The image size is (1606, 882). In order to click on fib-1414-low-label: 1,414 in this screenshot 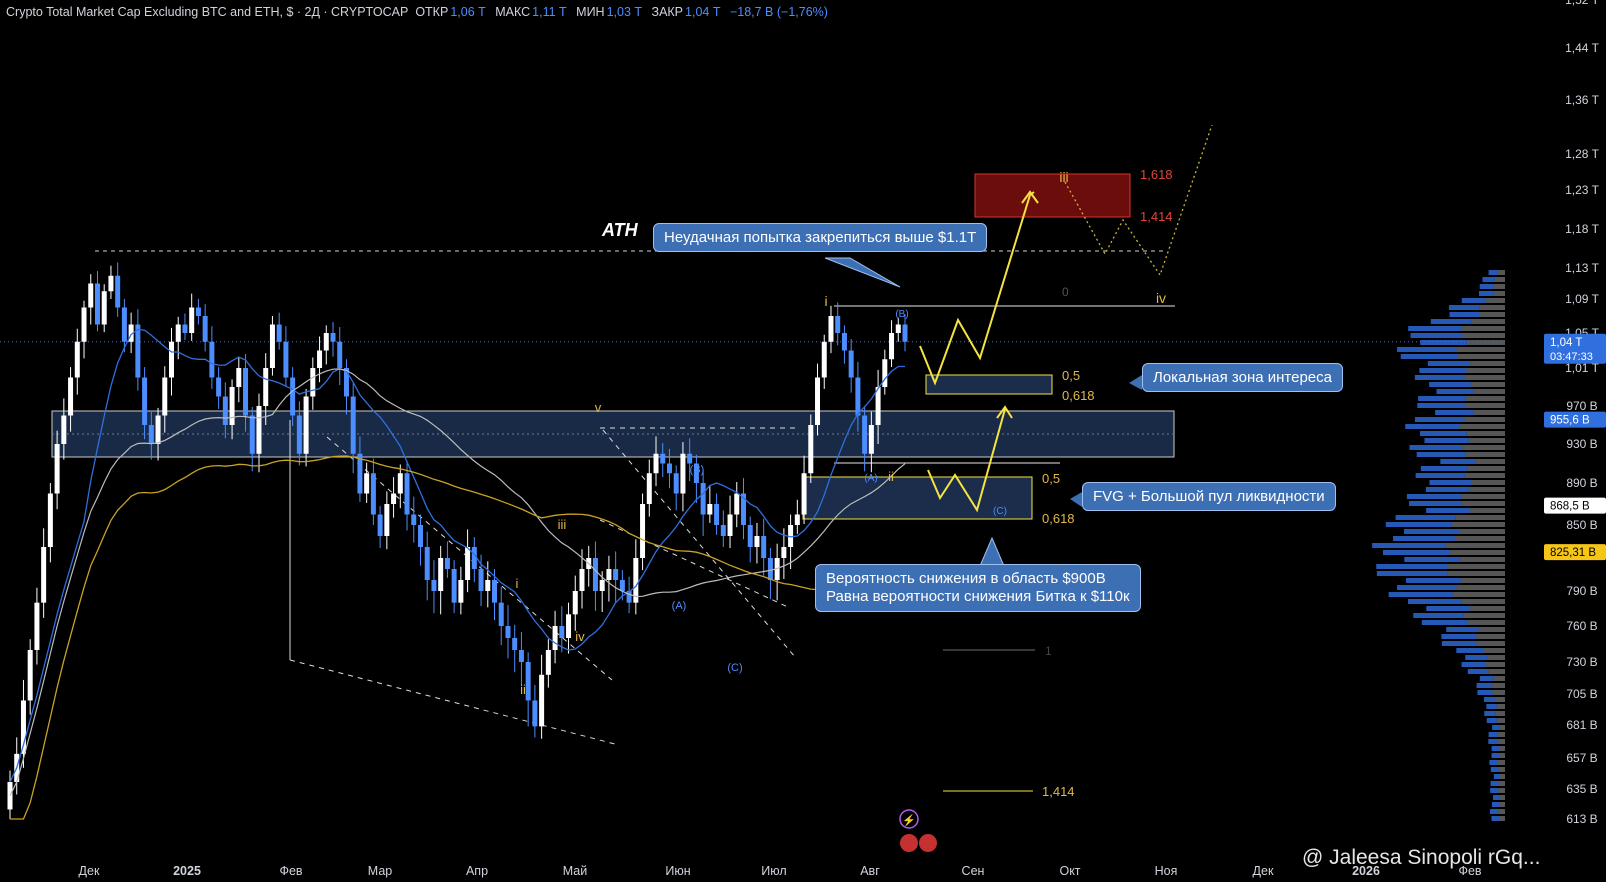, I will do `click(1058, 791)`.